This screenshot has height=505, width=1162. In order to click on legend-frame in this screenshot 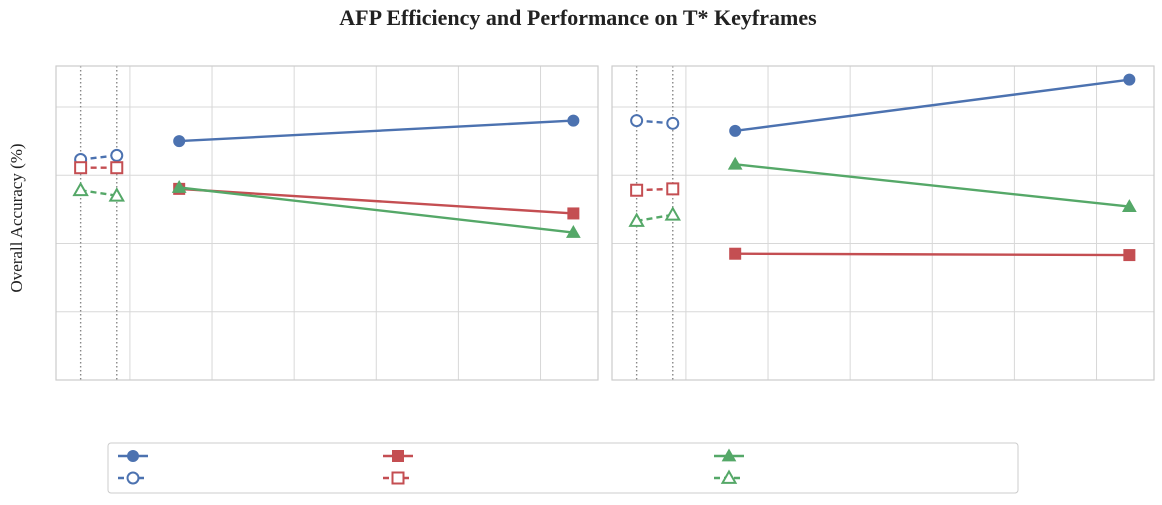, I will do `click(563, 468)`.